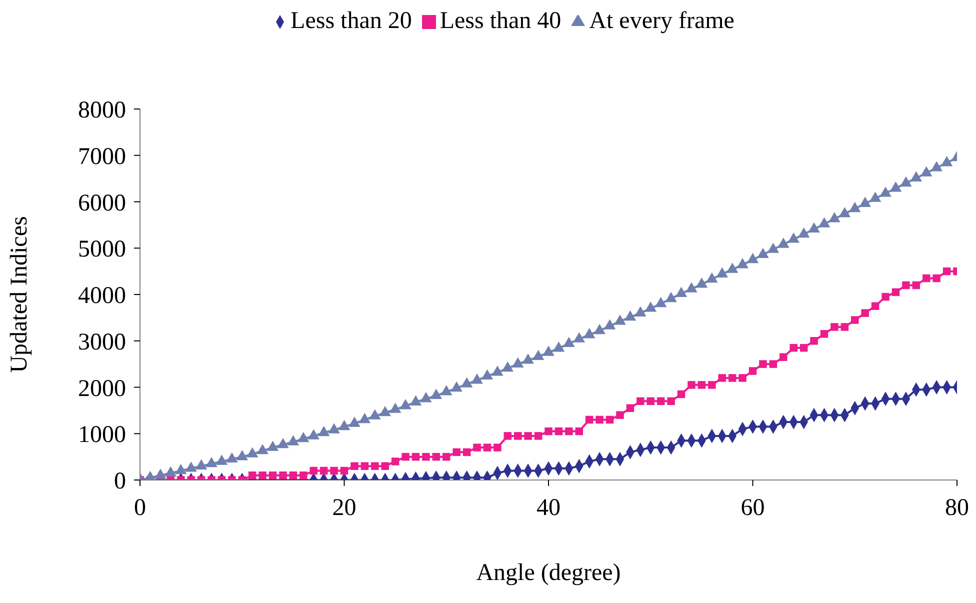  What do you see at coordinates (102, 389) in the screenshot?
I see `y-tick-label: 2000` at bounding box center [102, 389].